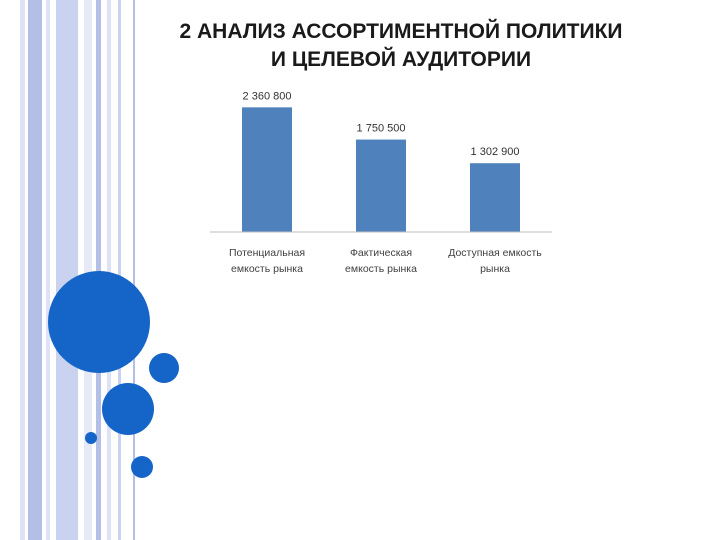 Image resolution: width=720 pixels, height=540 pixels. What do you see at coordinates (267, 96) in the screenshot?
I see `data-label: 2 360 800` at bounding box center [267, 96].